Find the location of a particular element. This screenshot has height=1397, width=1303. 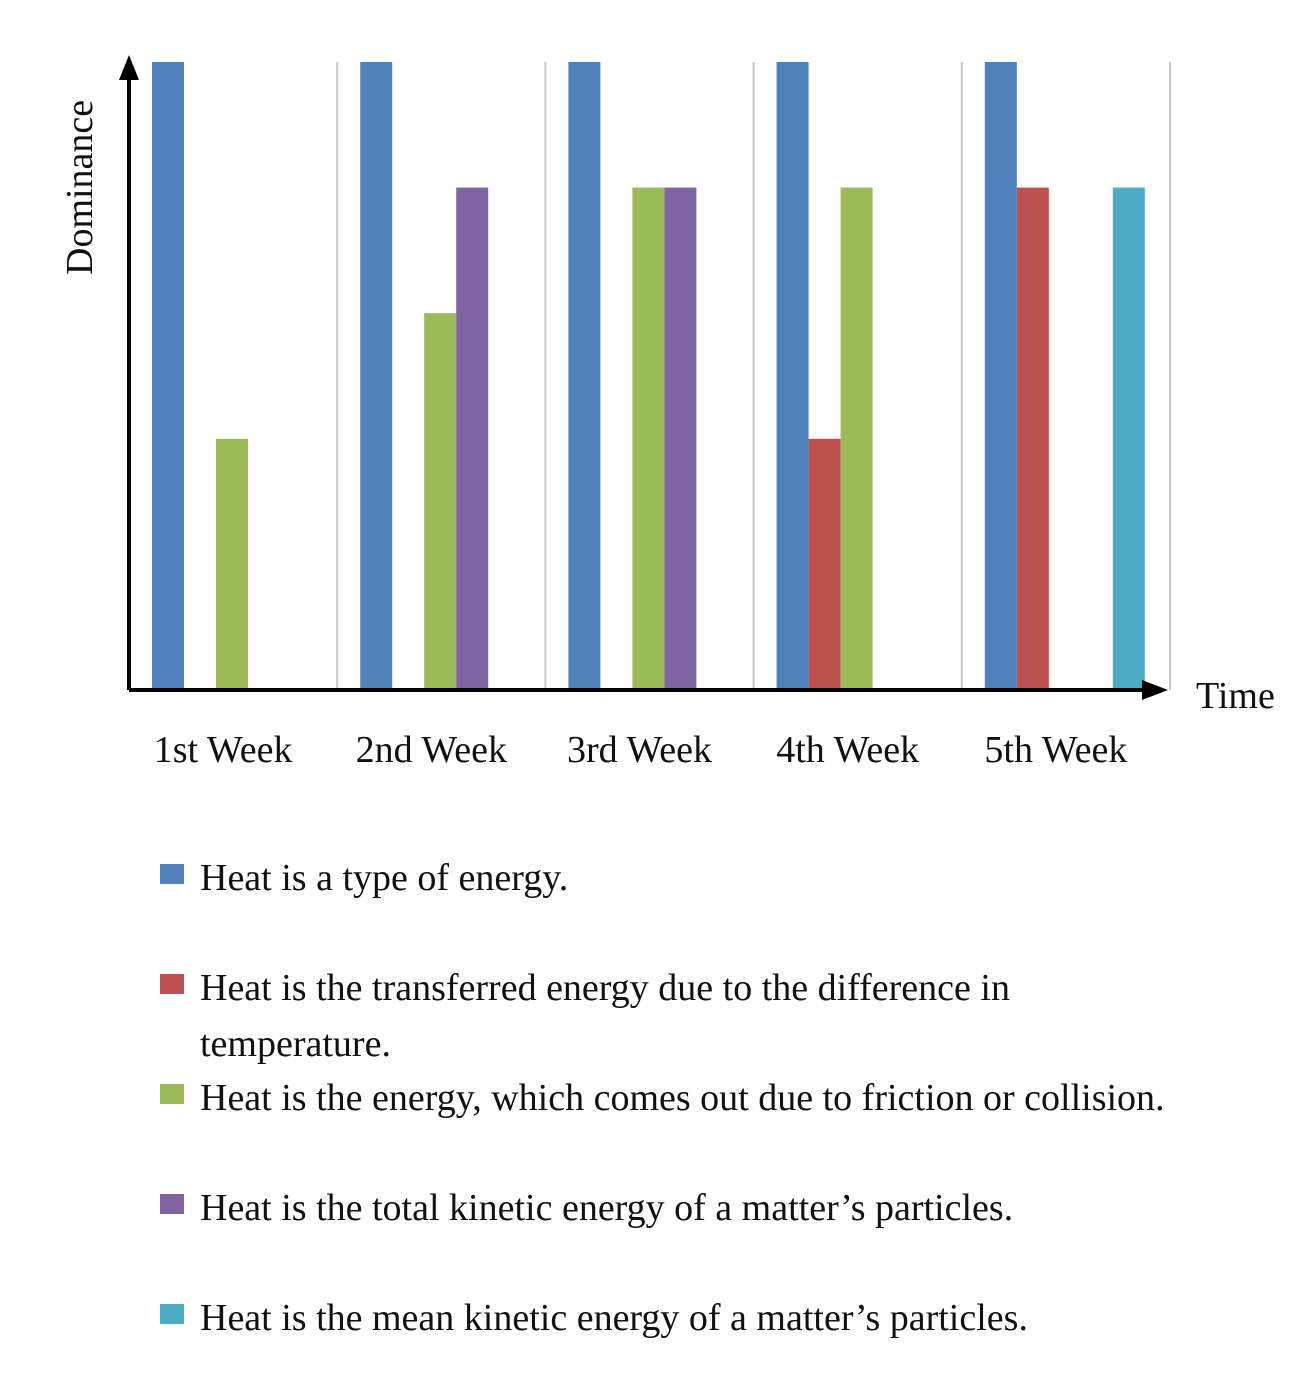

x-tick-label: 4th Week is located at coordinates (847, 750).